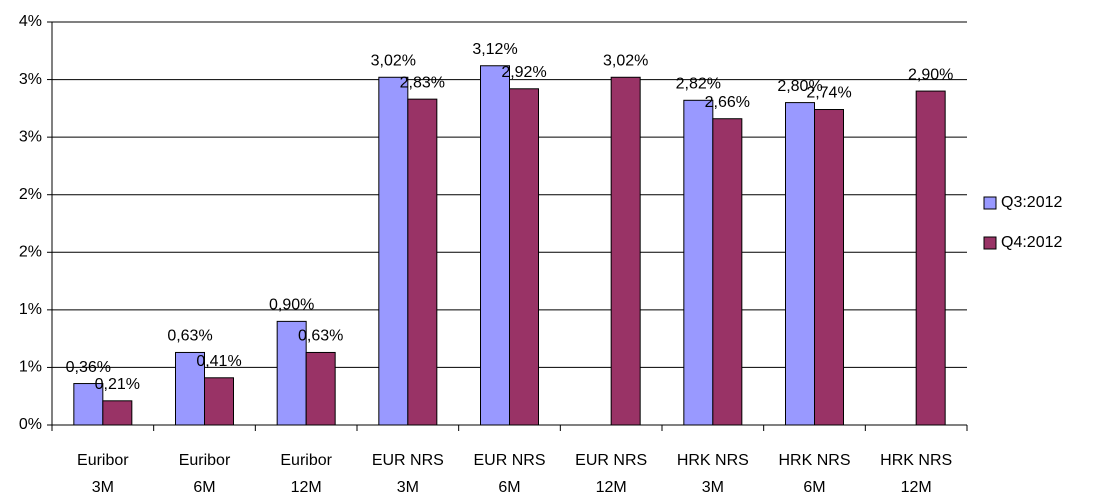  What do you see at coordinates (422, 82) in the screenshot?
I see `data-label: 2,83%` at bounding box center [422, 82].